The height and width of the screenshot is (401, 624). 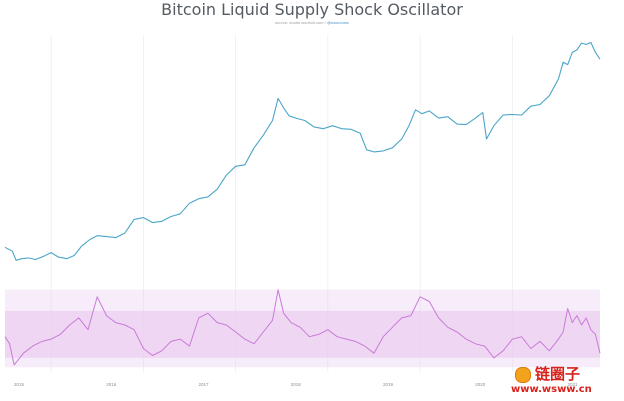 I want to click on watermark: 链圈子 www.wsww.cn, so click(x=564, y=383).